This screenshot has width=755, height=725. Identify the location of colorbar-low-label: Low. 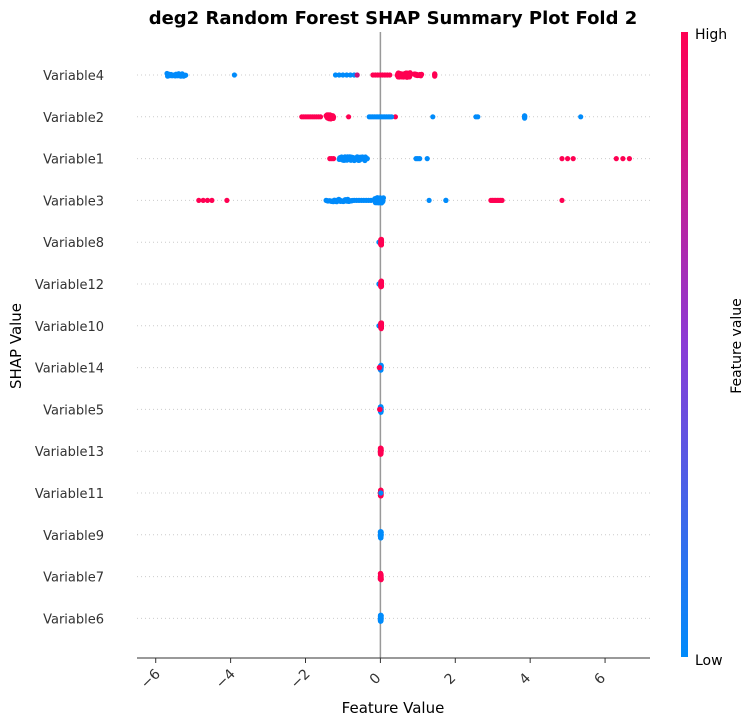
(709, 661).